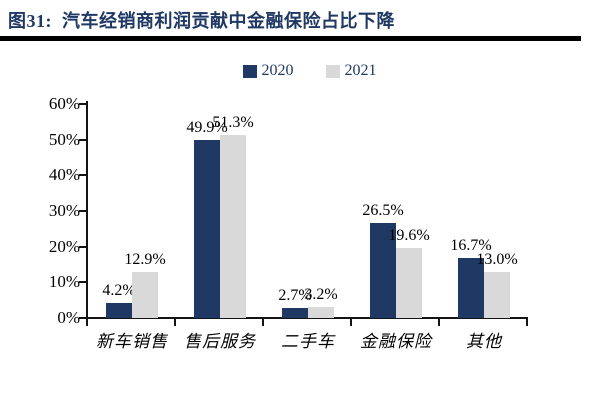 This screenshot has width=615, height=406. I want to click on x-axis-category-二手车: 二手车, so click(308, 341).